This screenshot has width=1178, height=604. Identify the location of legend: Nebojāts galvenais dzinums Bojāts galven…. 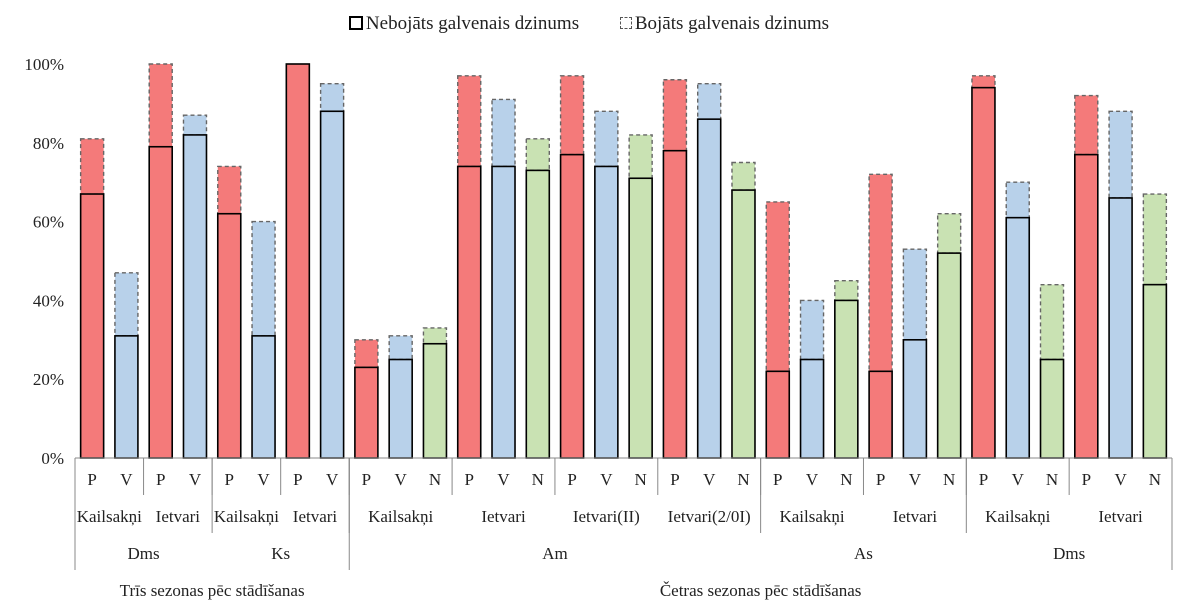
(589, 23).